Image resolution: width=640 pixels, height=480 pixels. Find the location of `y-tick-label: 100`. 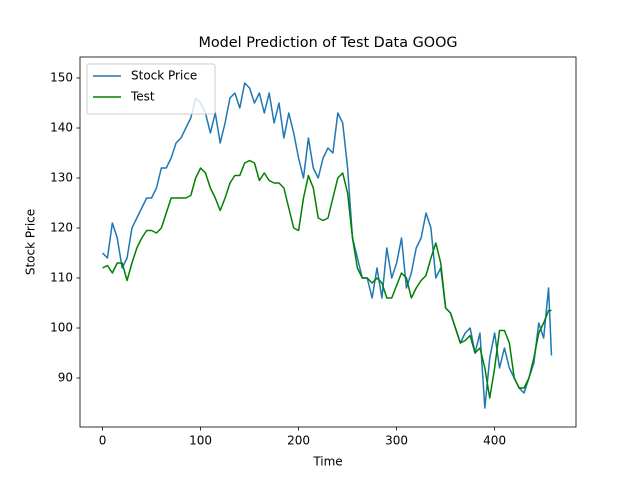

y-tick-label: 100 is located at coordinates (61, 328).